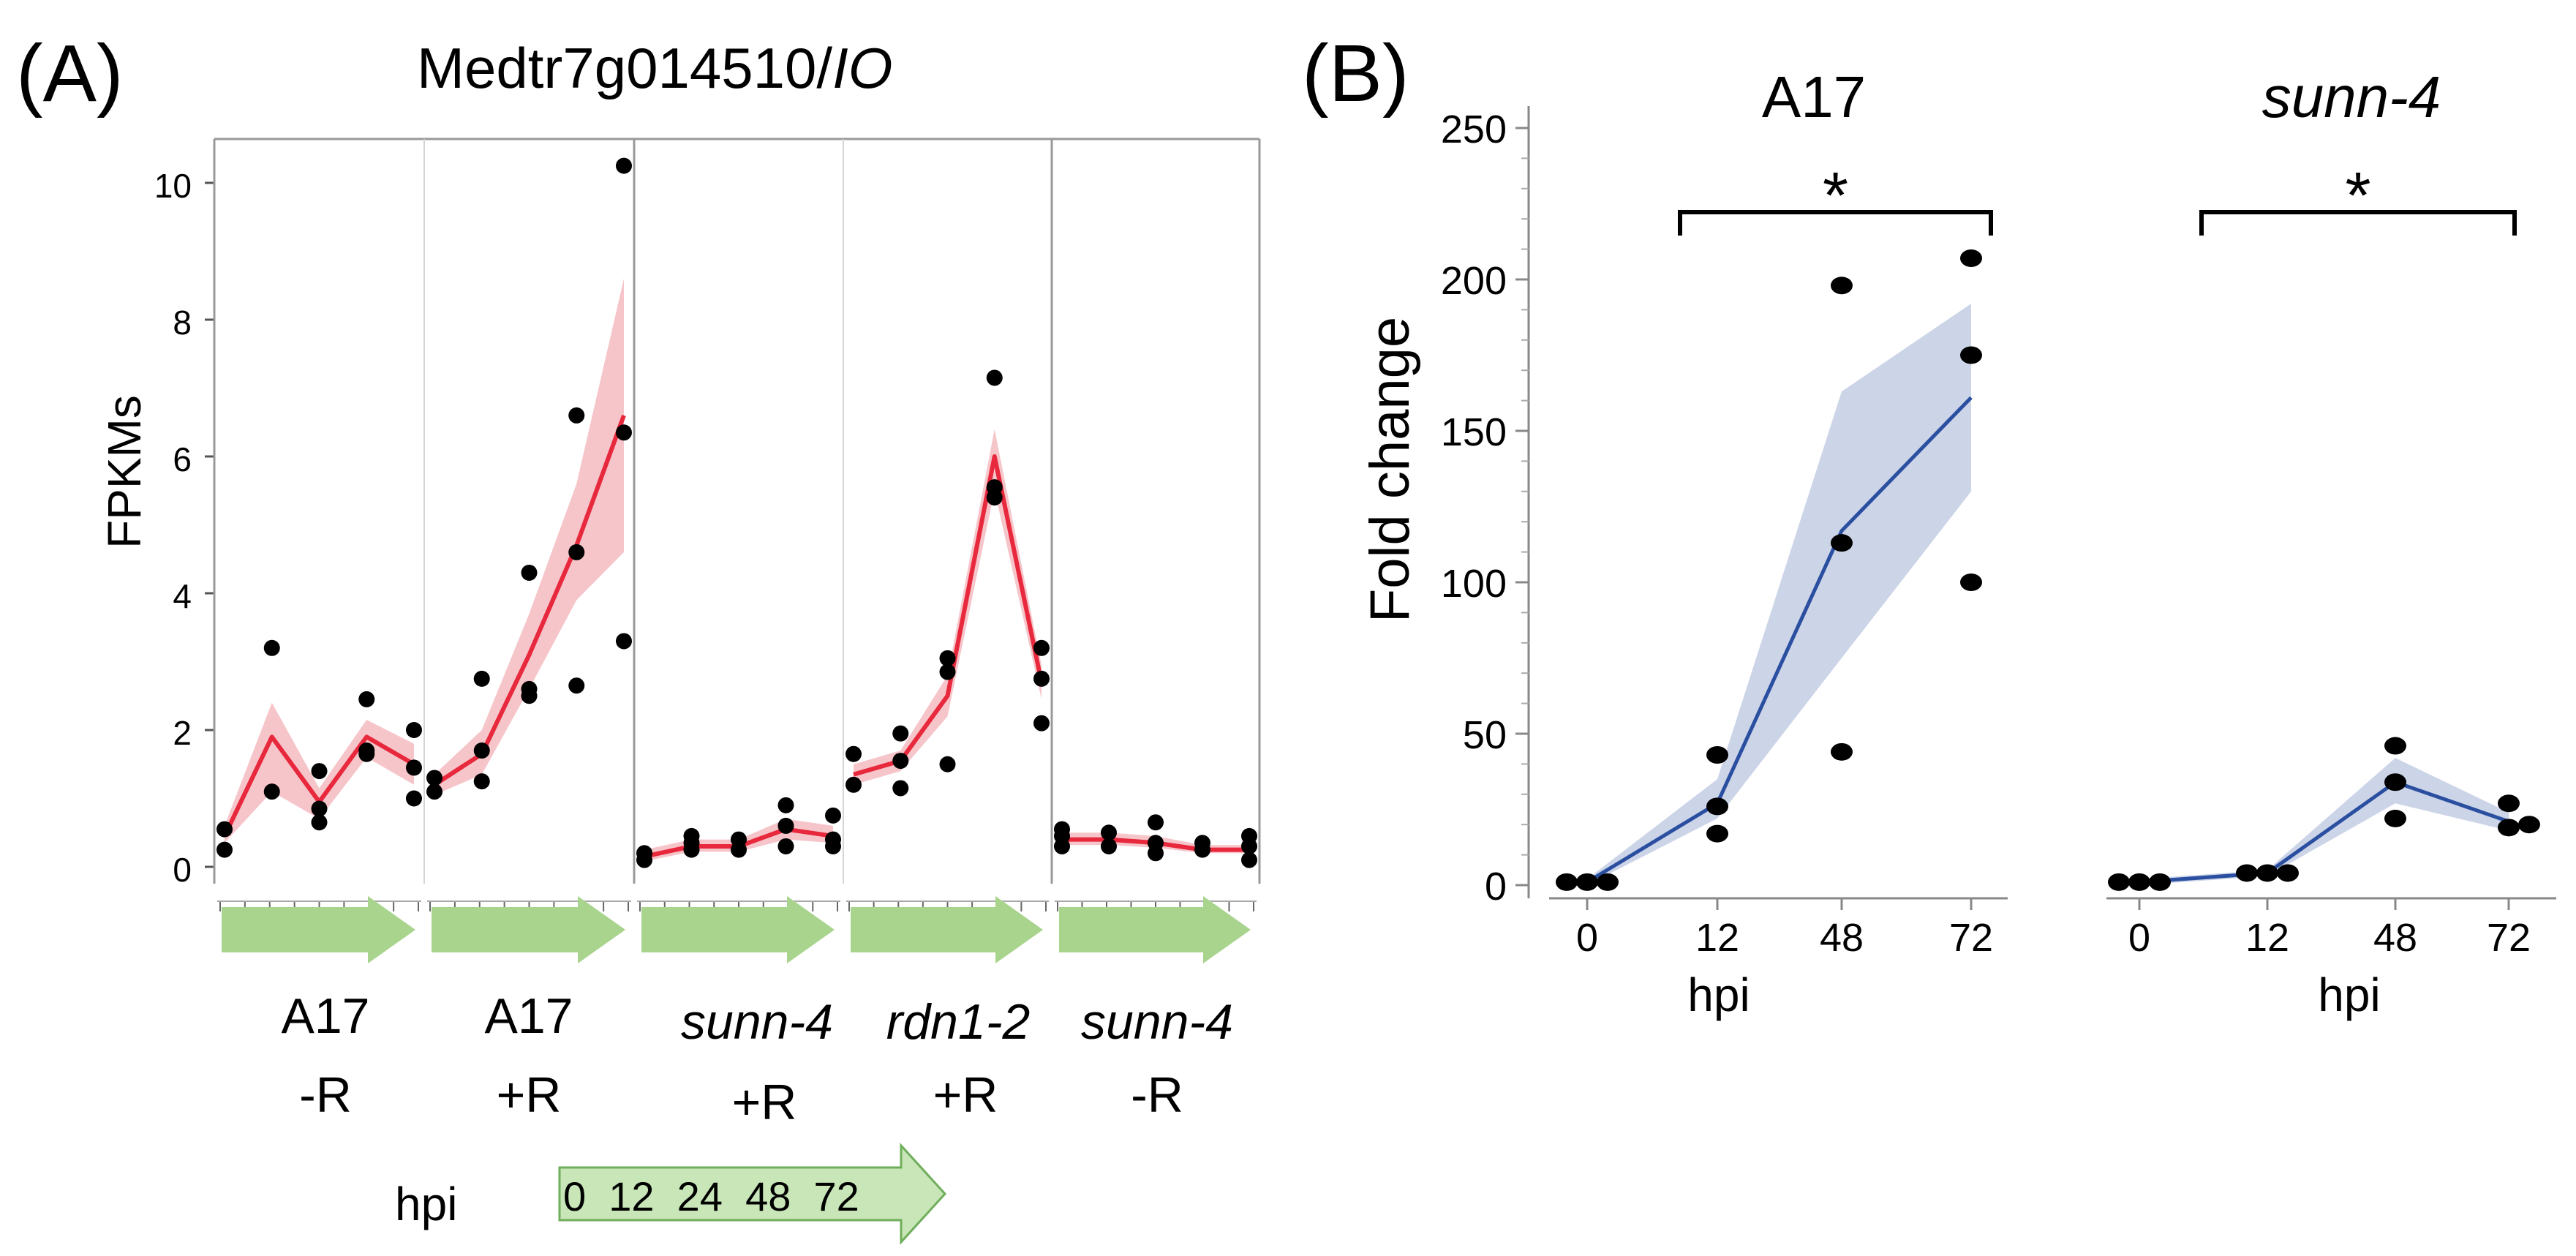  What do you see at coordinates (173, 186) in the screenshot?
I see `y-tick-label: 10` at bounding box center [173, 186].